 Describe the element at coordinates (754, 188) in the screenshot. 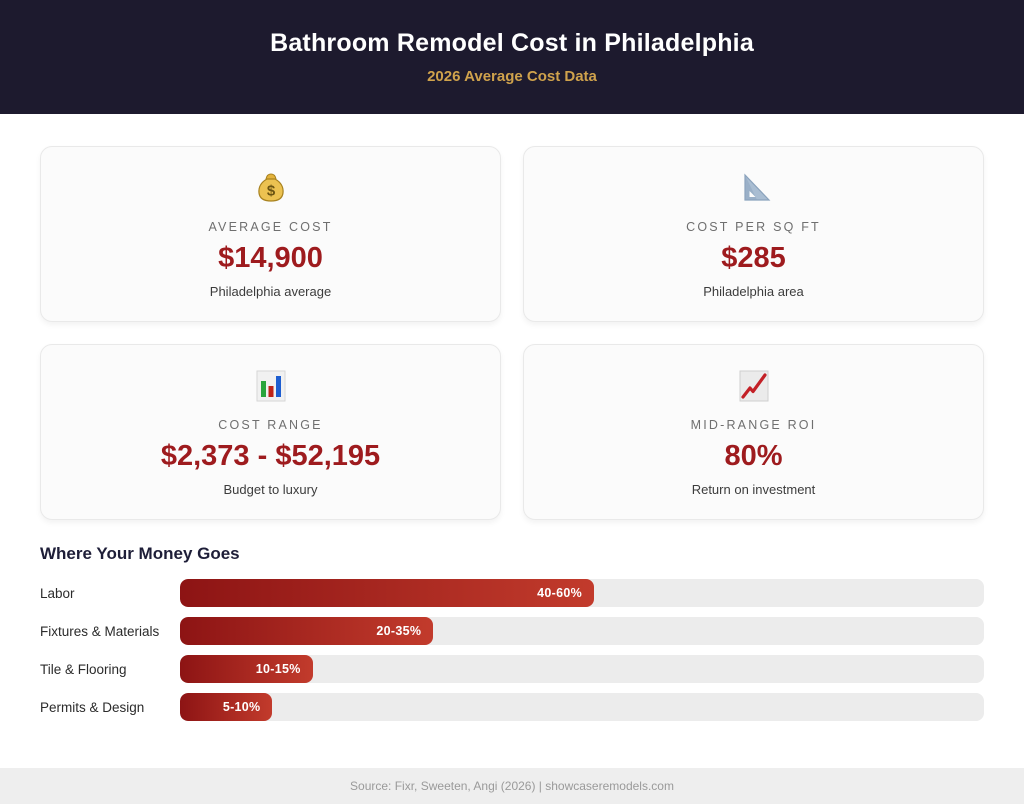

I see `triangular-ruler-icon` at that location.